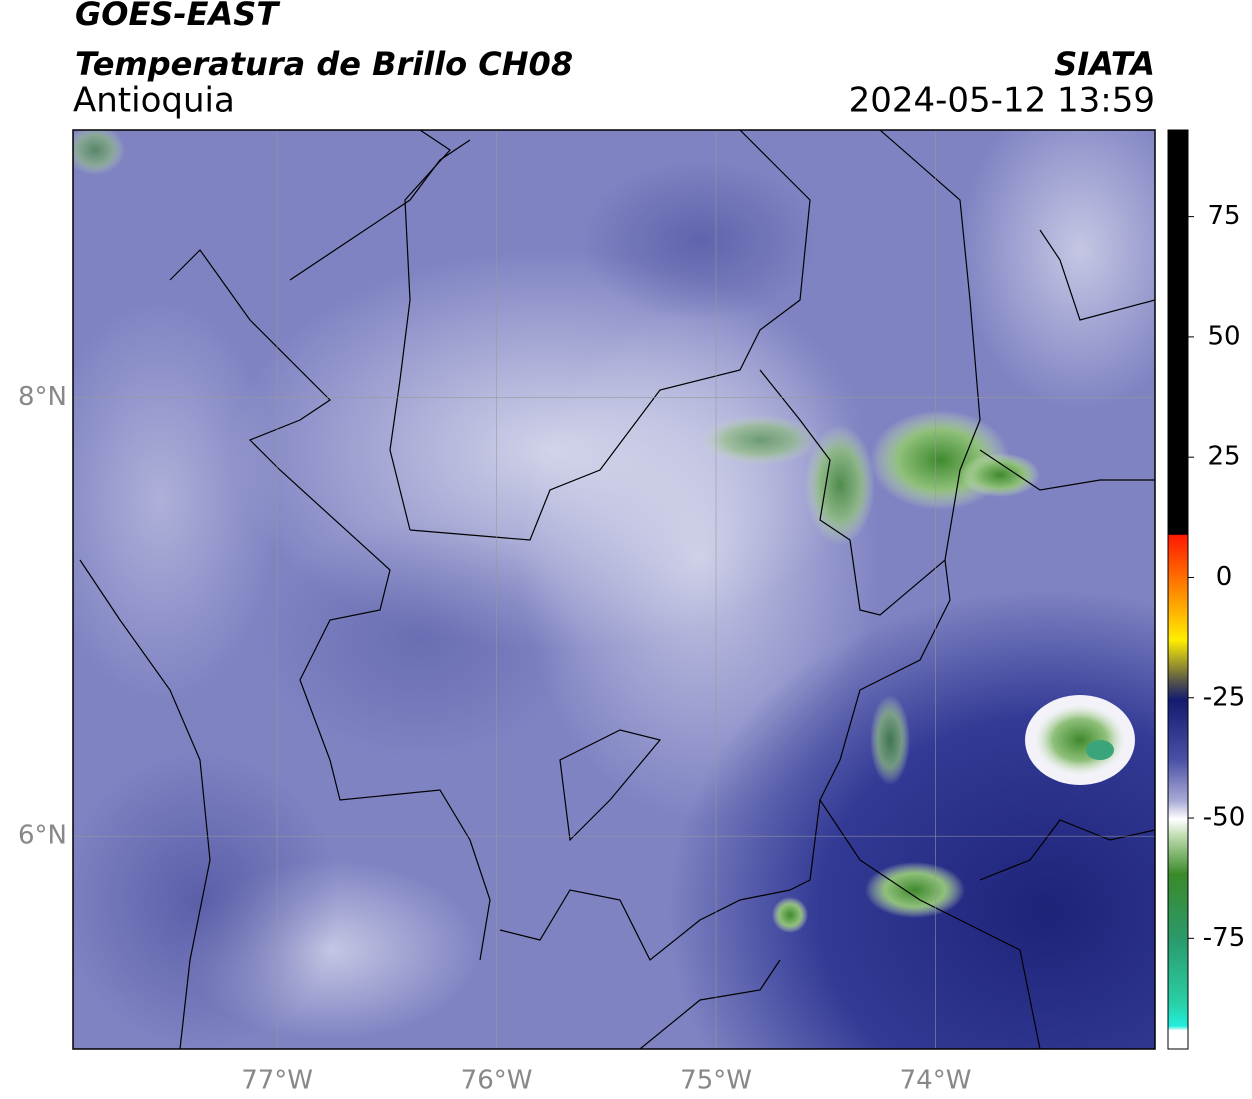 The width and height of the screenshot is (1252, 1099). Describe the element at coordinates (277, 1081) in the screenshot. I see `x-tick-label: 77°W` at that location.